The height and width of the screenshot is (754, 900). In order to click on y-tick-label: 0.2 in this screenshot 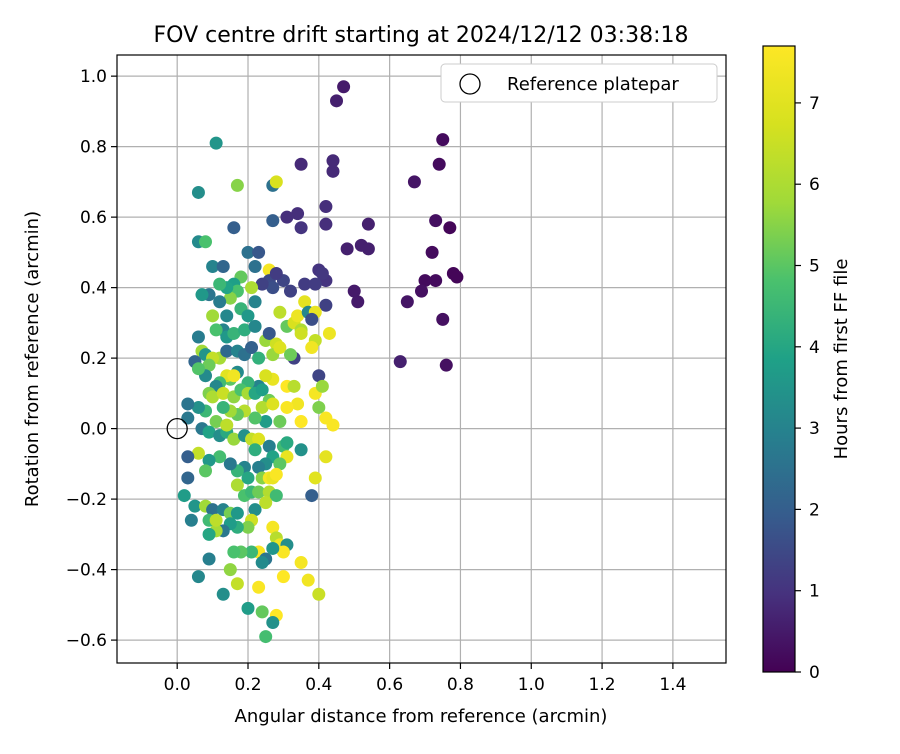, I will do `click(93, 359)`.